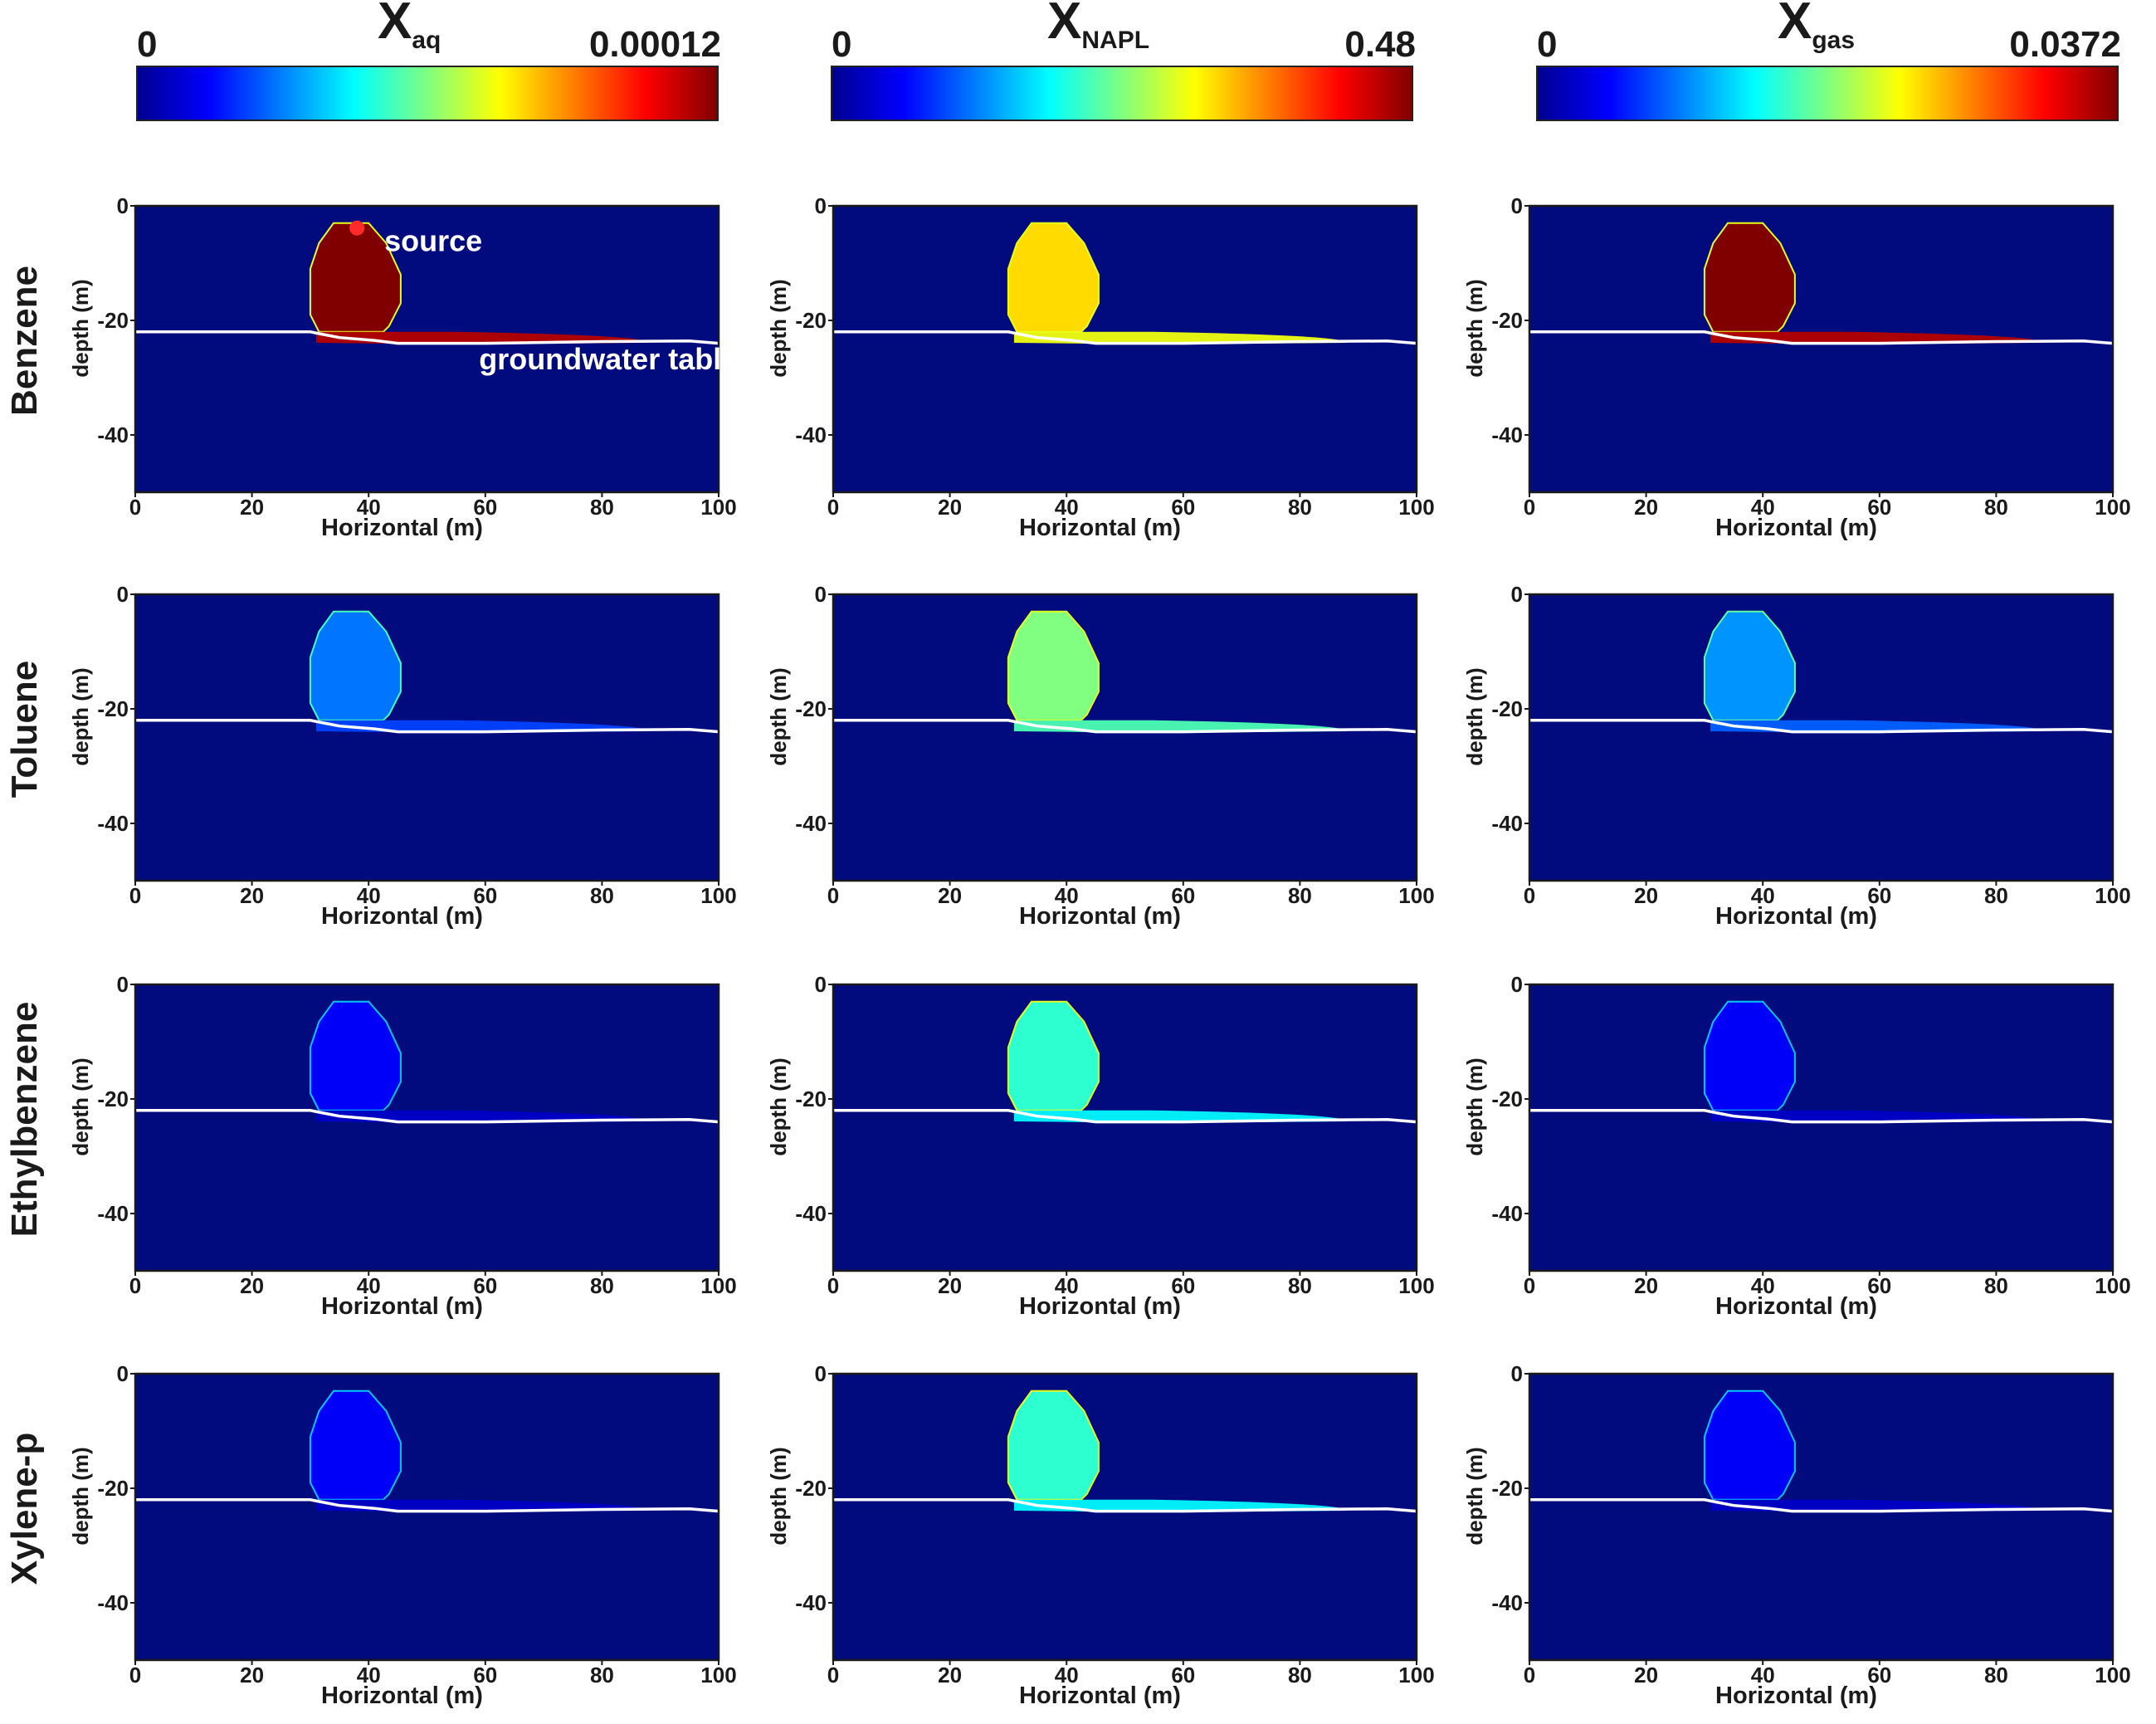 The width and height of the screenshot is (2156, 1724). I want to click on panel-ethylbenzene-napl-yaxis-label: depth (m), so click(779, 1106).